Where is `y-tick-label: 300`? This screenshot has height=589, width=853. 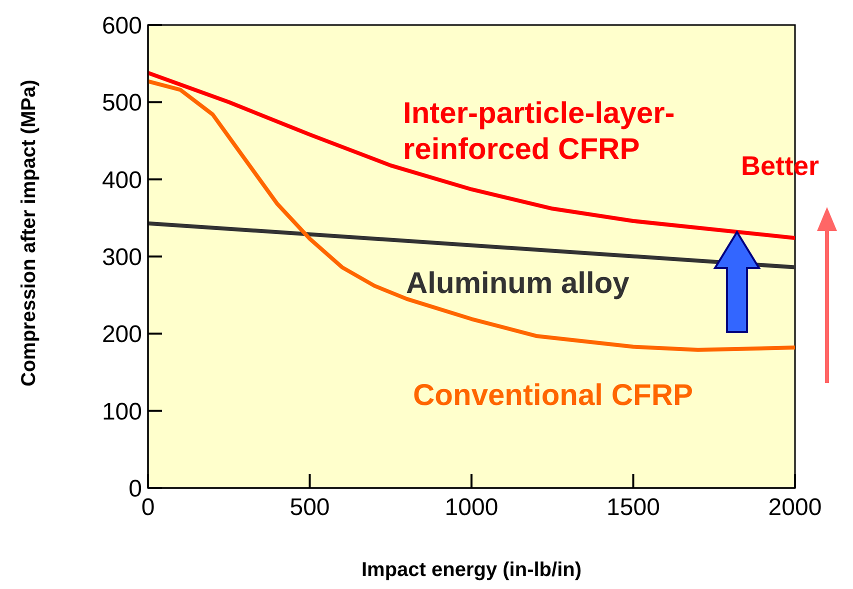
y-tick-label: 300 is located at coordinates (122, 258).